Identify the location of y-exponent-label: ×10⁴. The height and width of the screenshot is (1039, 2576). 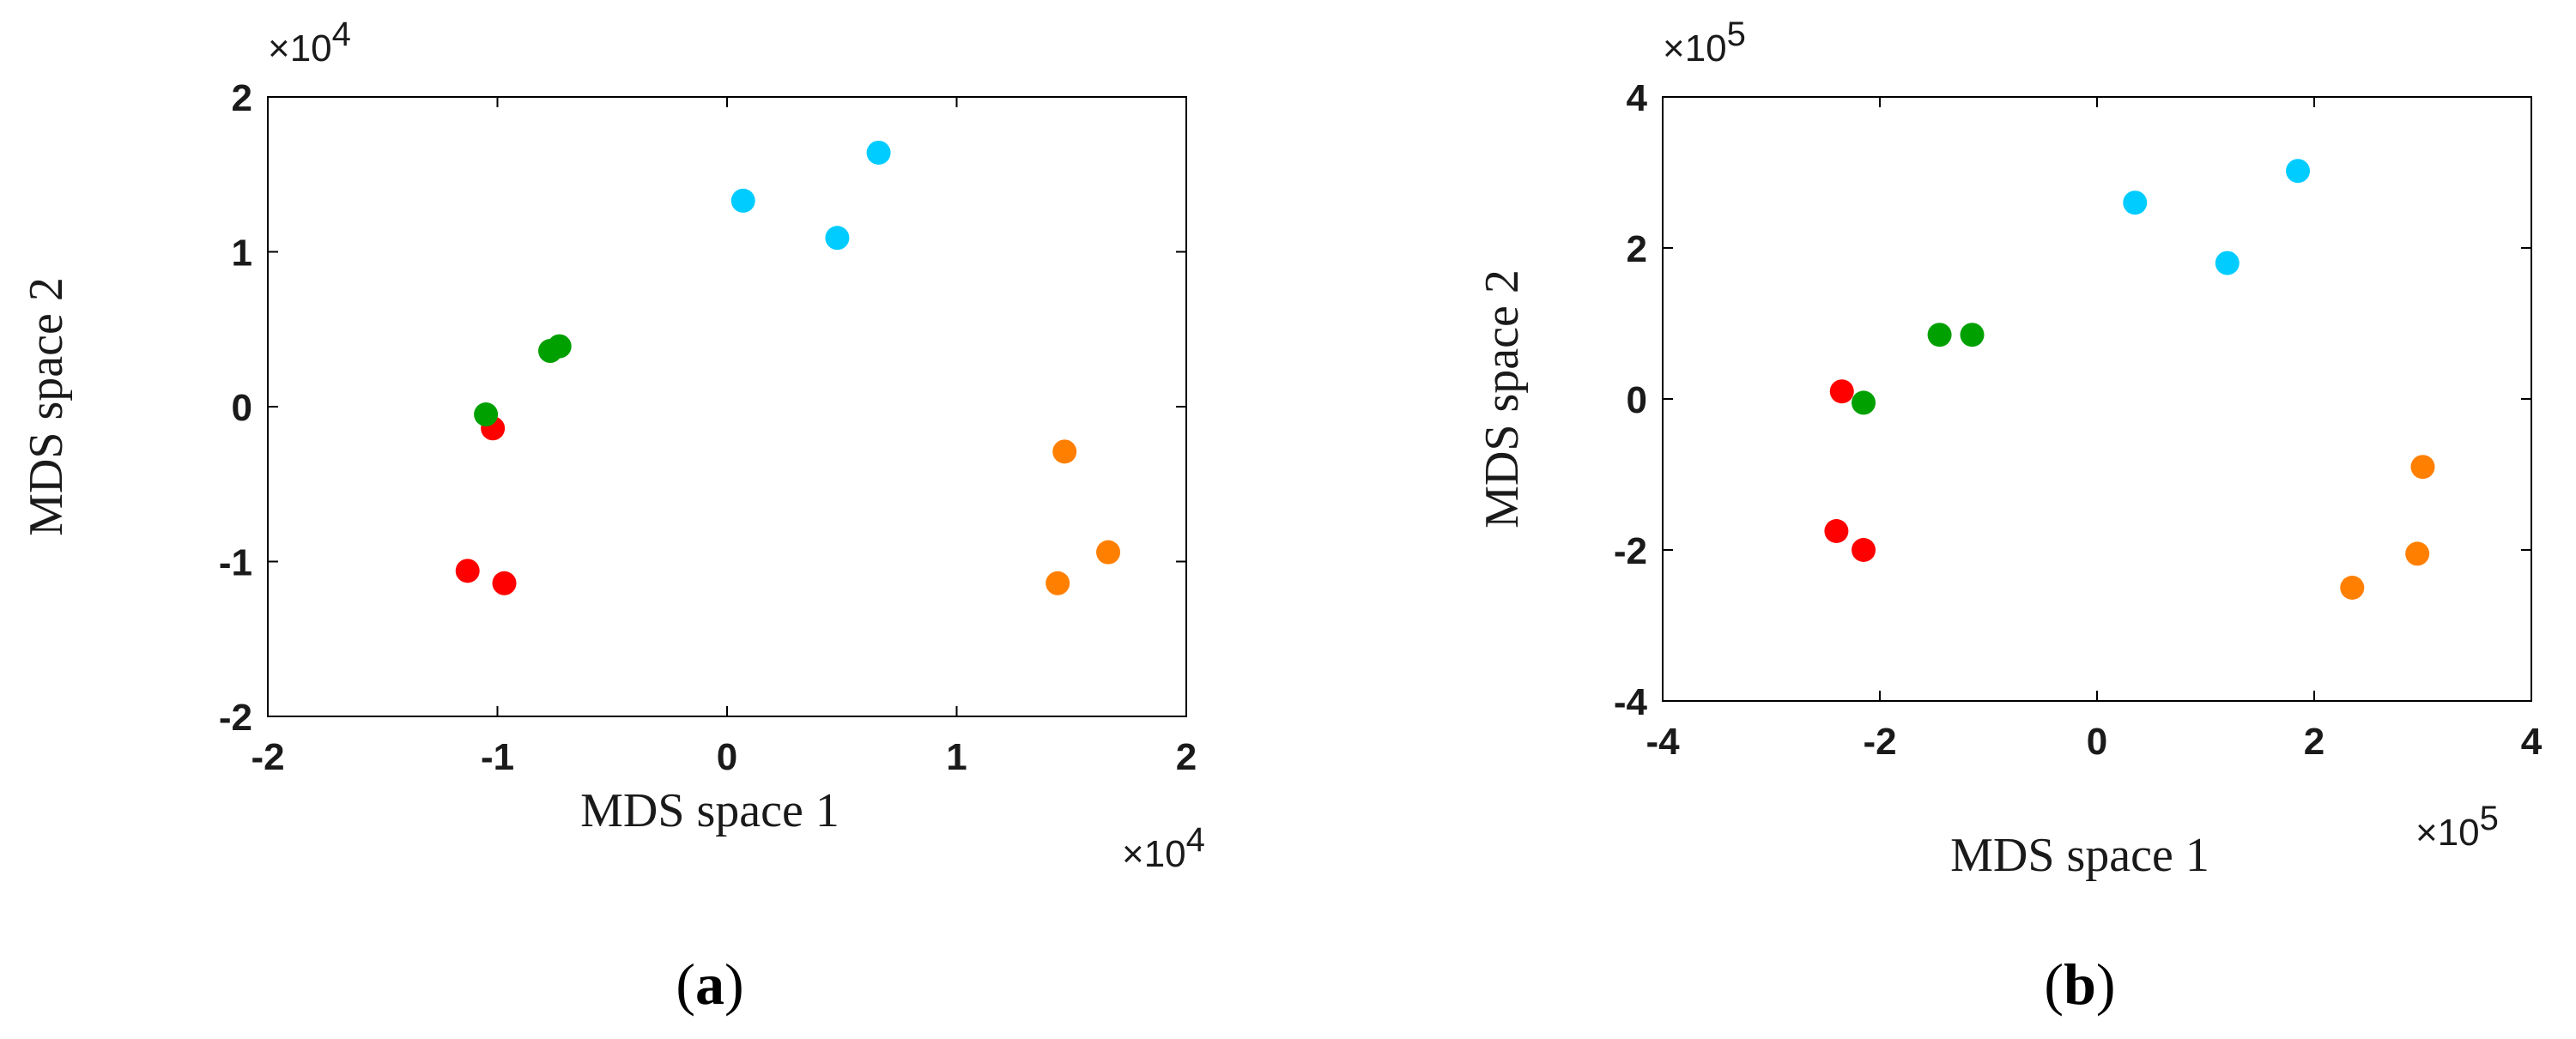
(309, 42).